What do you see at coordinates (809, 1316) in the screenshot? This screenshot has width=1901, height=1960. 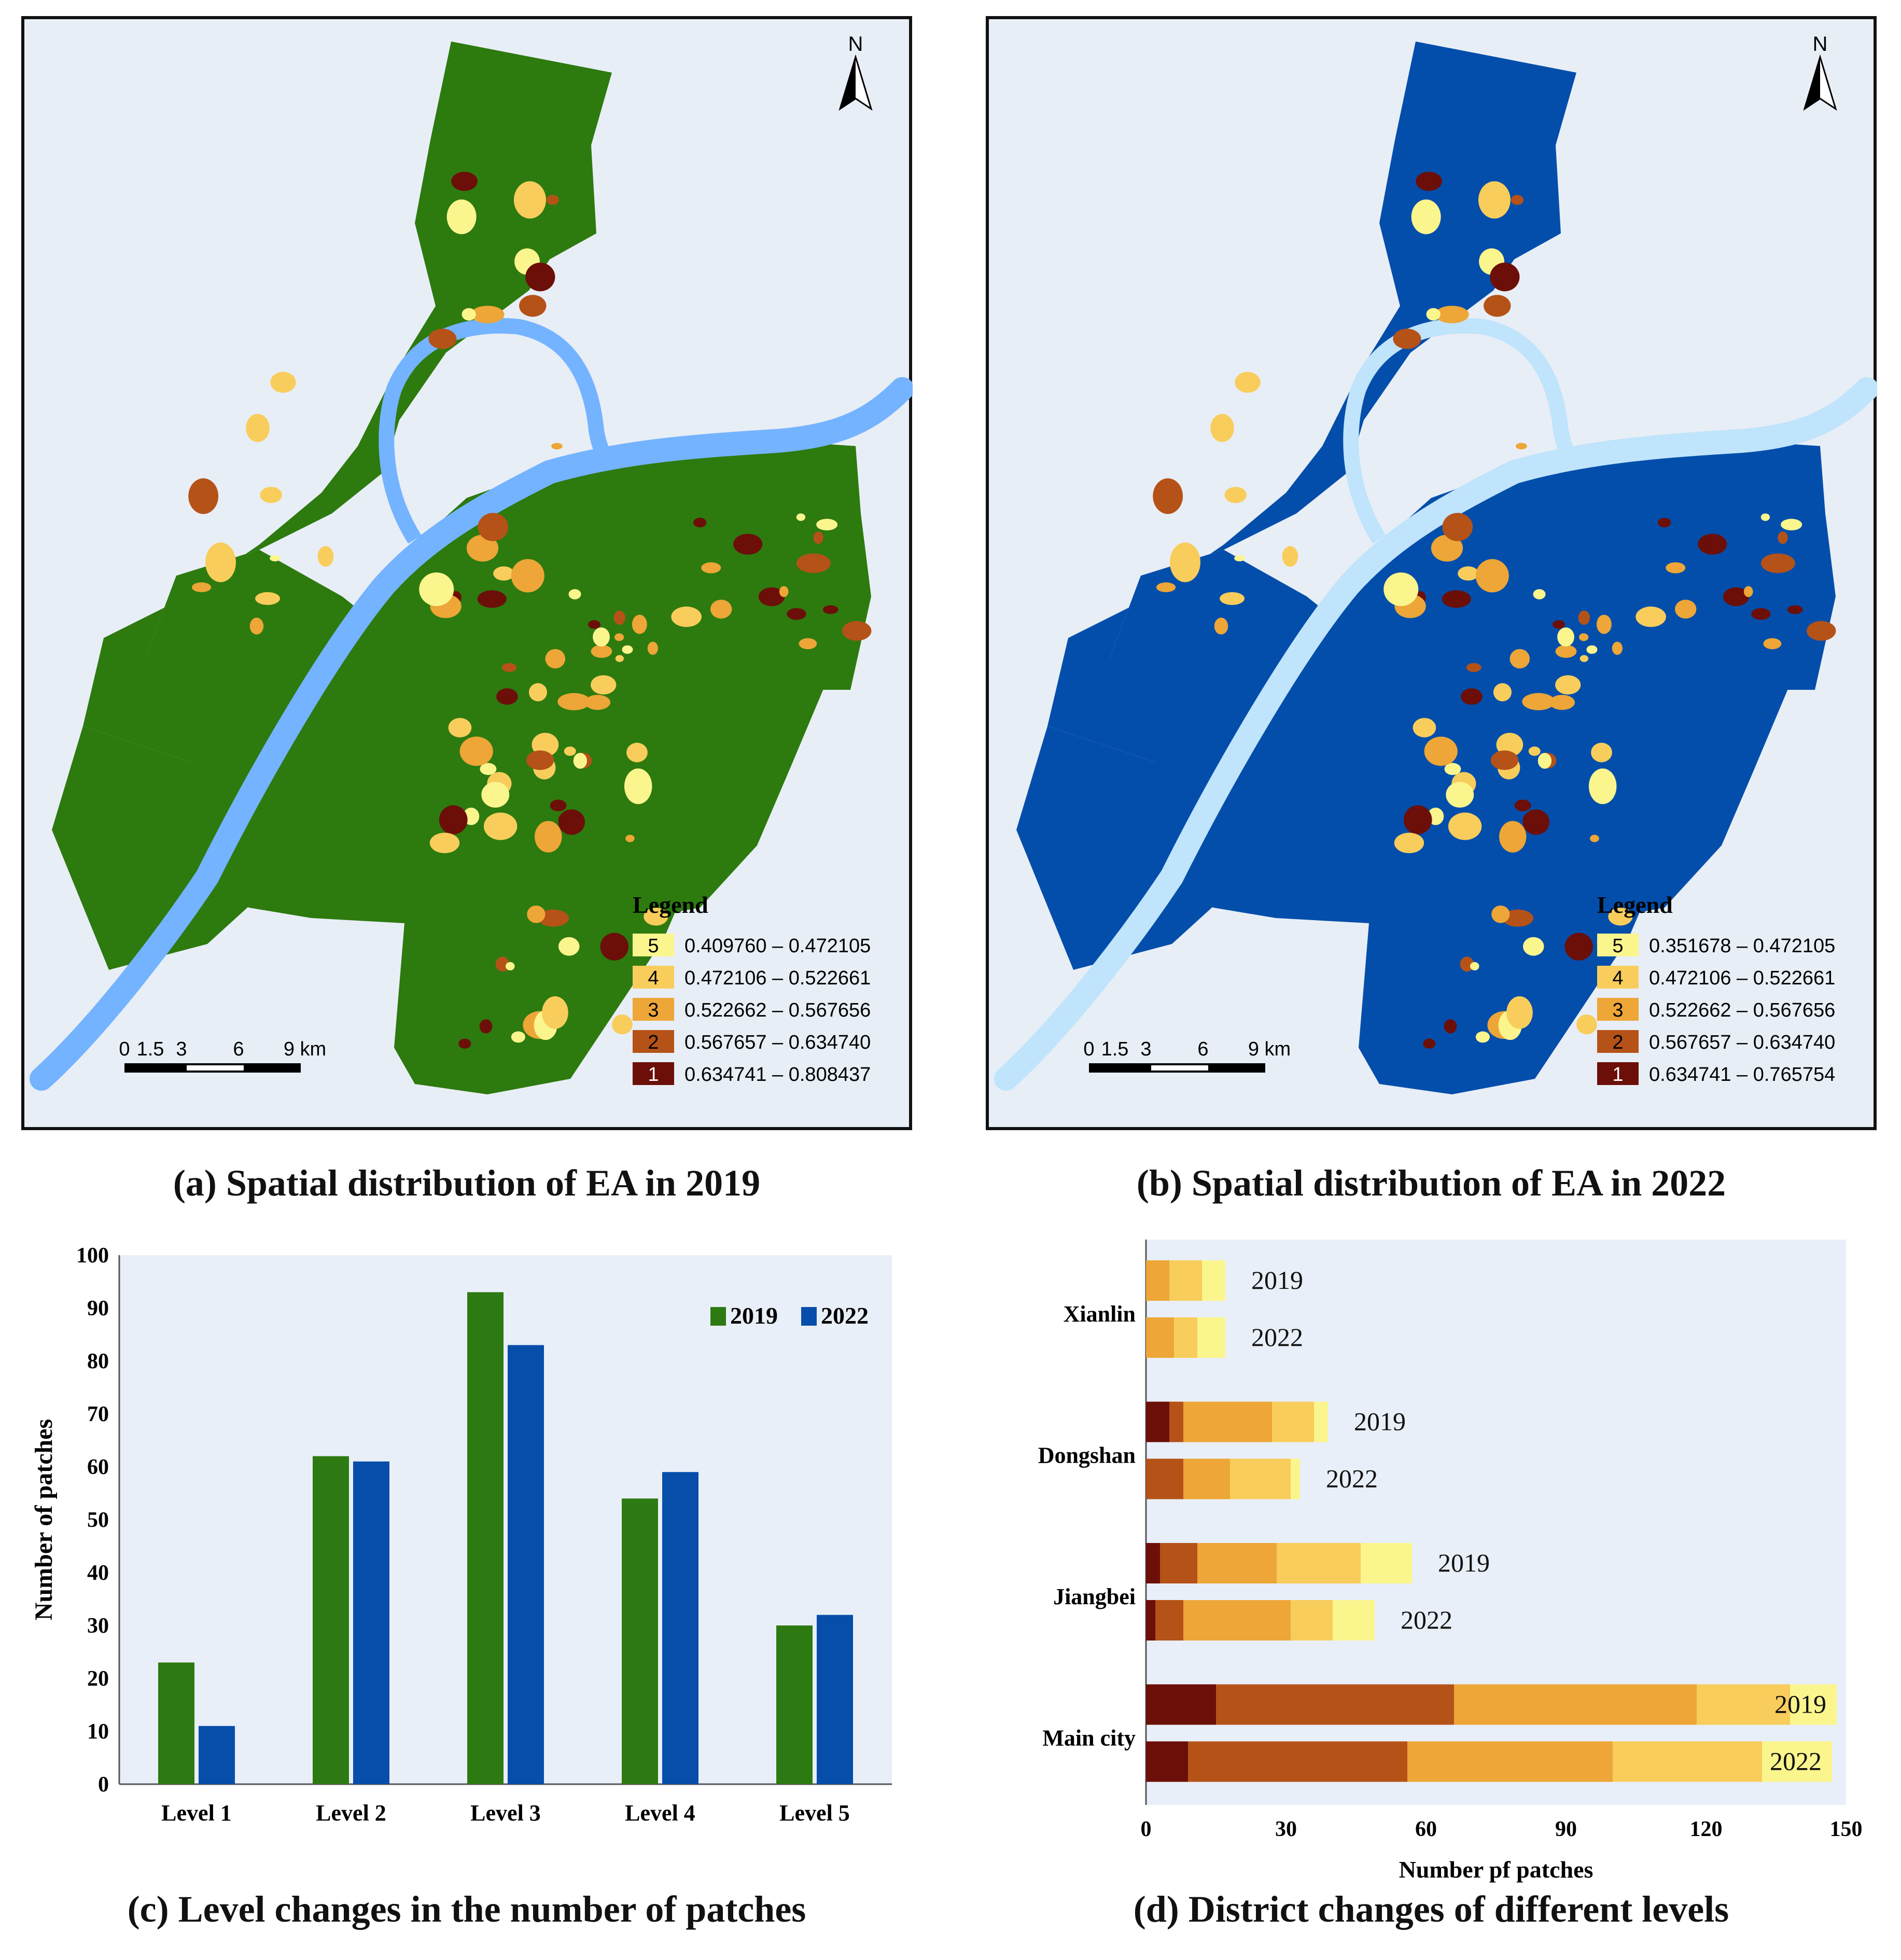 I see `legend-swatch-2022` at bounding box center [809, 1316].